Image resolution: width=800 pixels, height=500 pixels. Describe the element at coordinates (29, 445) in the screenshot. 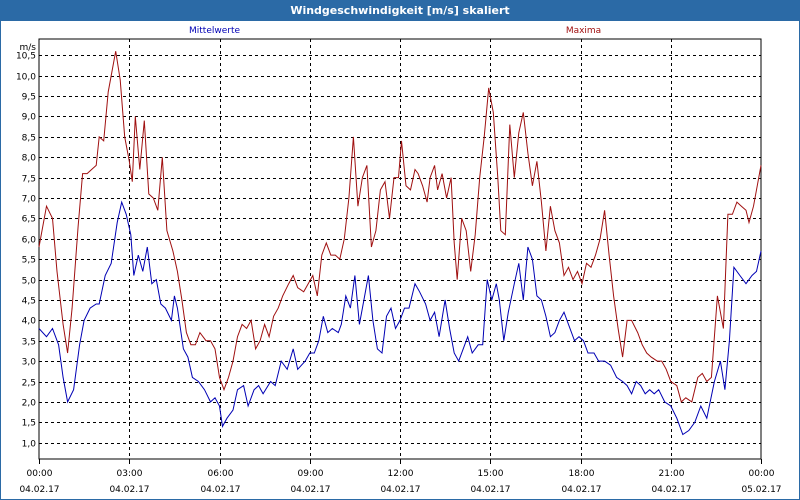

I see `y-tick-label: 1,0` at that location.